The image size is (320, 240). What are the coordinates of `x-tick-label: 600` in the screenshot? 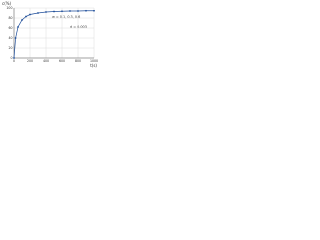 It's located at (62, 61).